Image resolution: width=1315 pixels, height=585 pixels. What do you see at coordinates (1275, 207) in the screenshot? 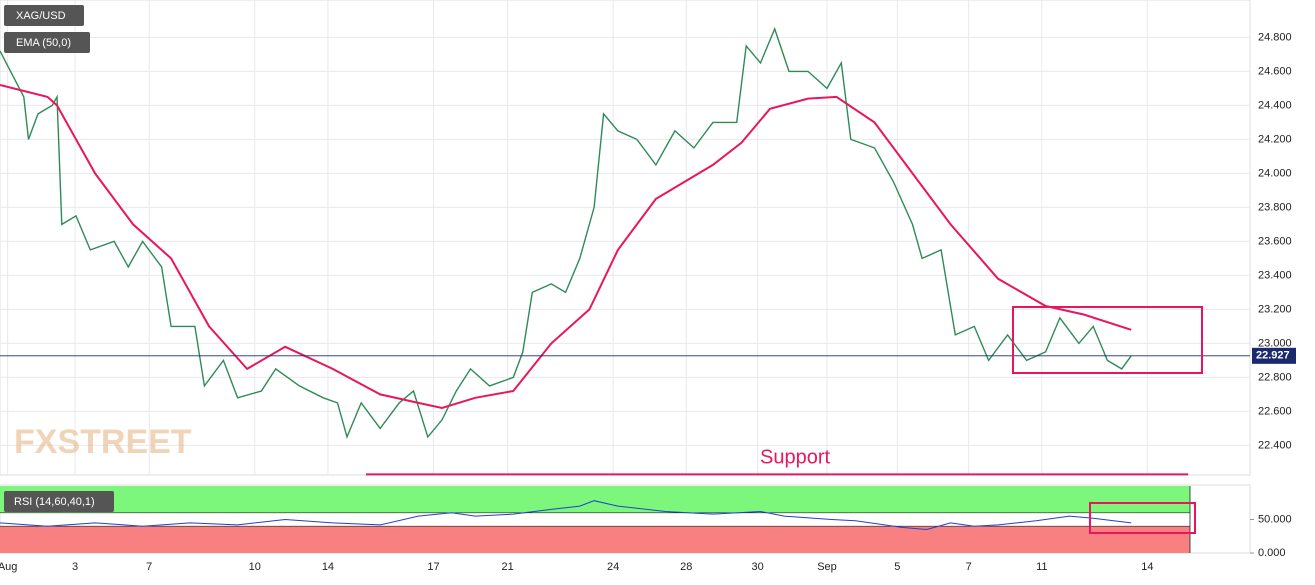
I see `y-tick-label: 23.800` at bounding box center [1275, 207].